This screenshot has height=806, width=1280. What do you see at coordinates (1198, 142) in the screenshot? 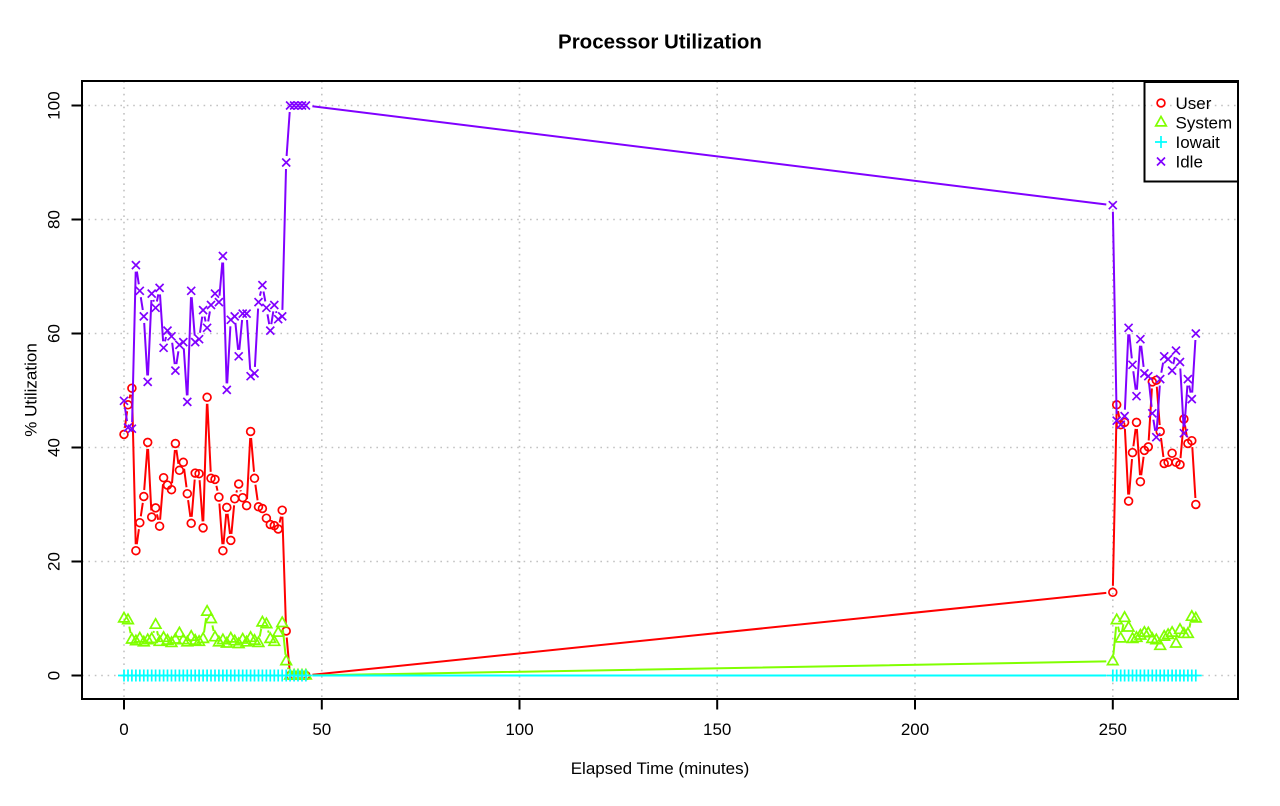
I see `svg-text: Iowait` at bounding box center [1198, 142].